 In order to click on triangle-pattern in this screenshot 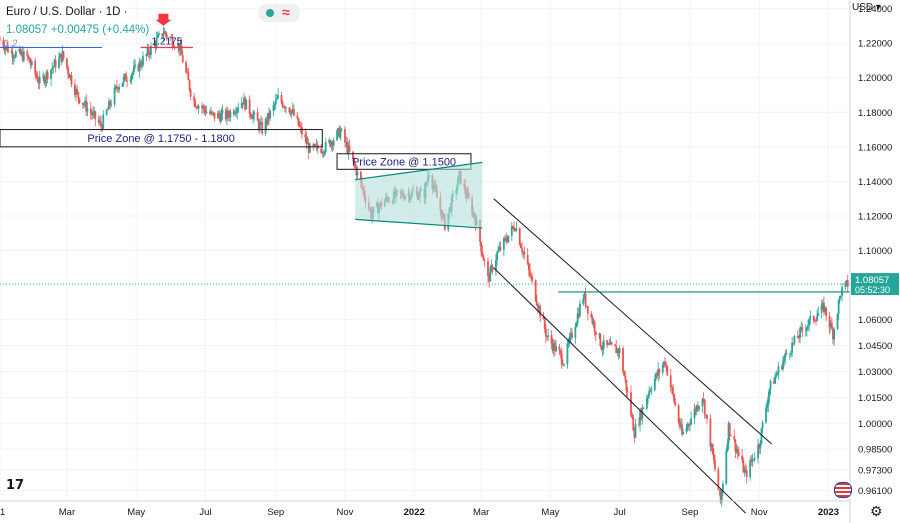, I will do `click(419, 195)`.